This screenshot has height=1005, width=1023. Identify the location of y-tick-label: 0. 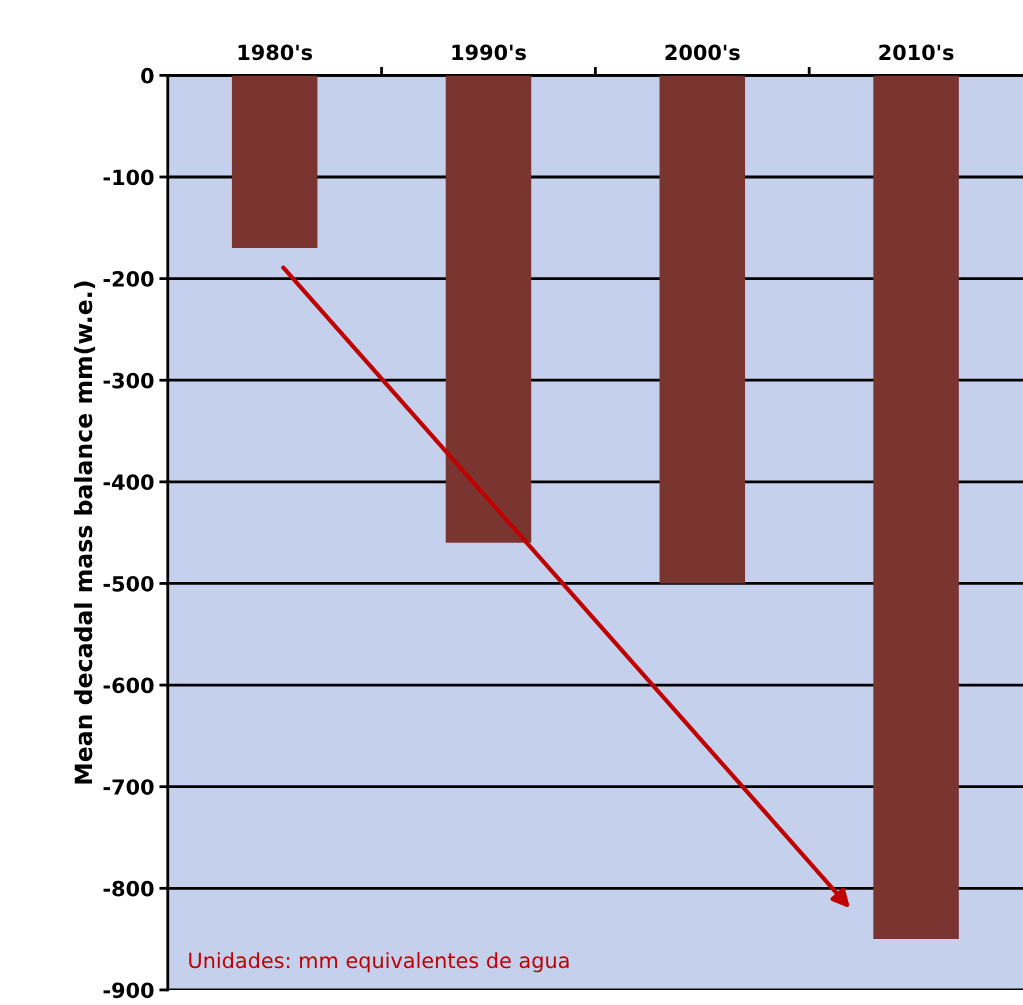
(147, 75).